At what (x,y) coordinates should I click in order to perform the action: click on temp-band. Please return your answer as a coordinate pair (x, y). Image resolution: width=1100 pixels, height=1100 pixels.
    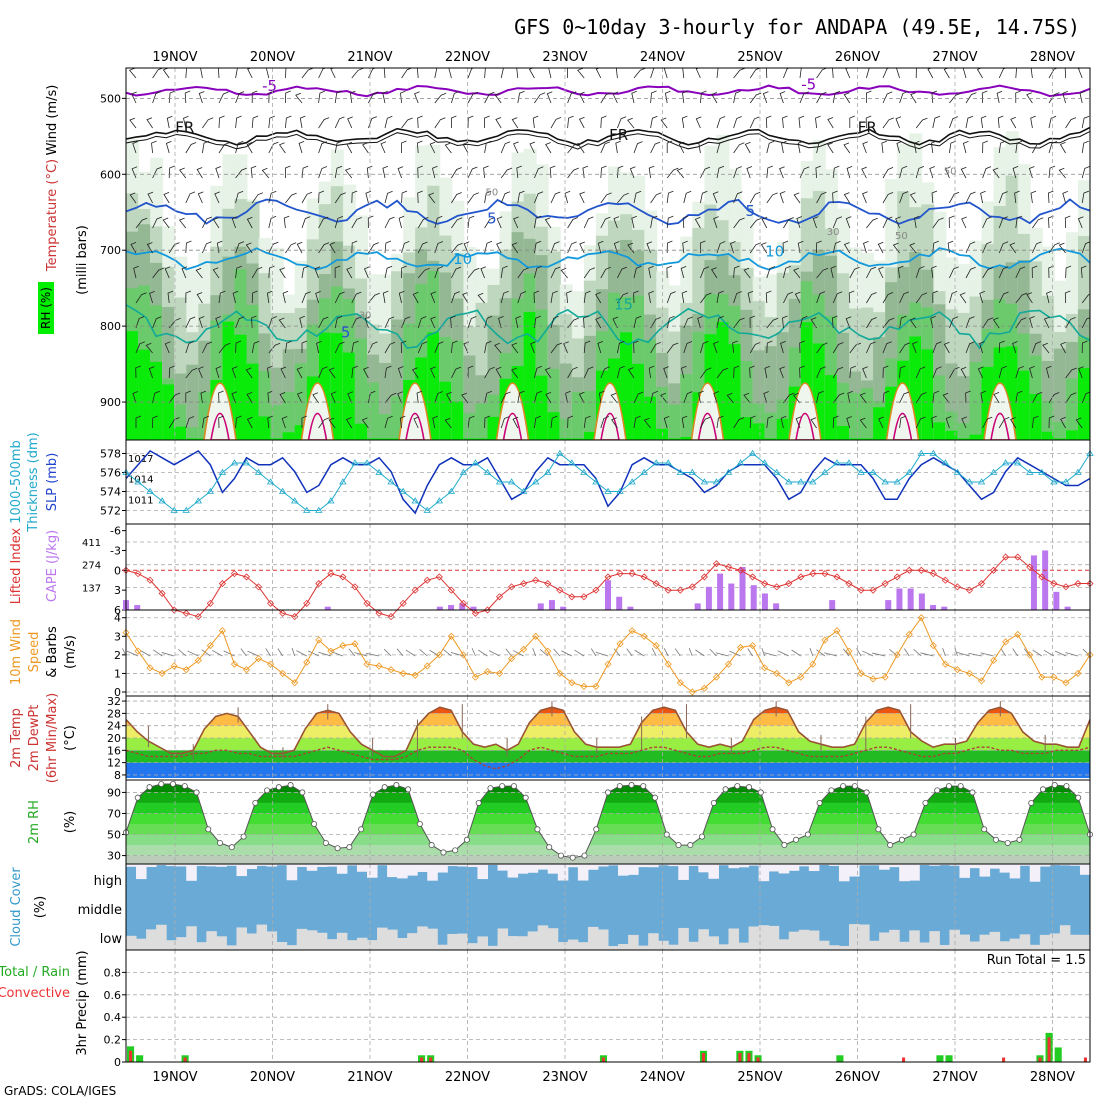
    Looking at the image, I should click on (608, 719).